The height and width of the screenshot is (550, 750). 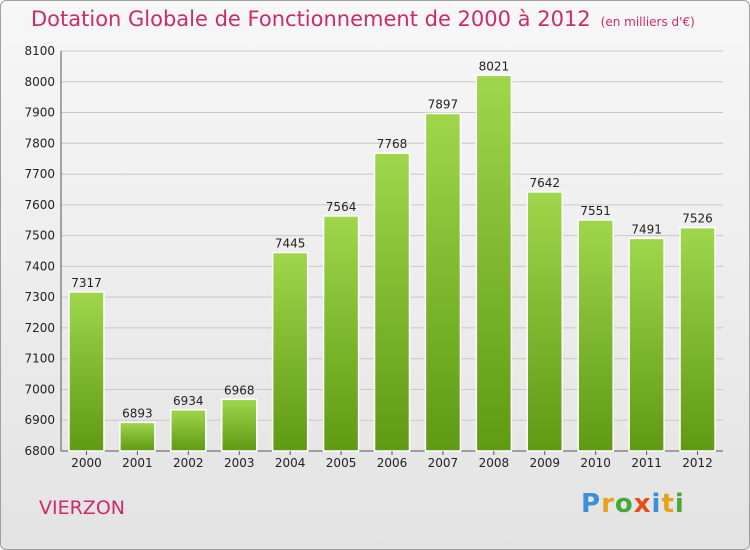 What do you see at coordinates (443, 104) in the screenshot?
I see `value-label: 7897` at bounding box center [443, 104].